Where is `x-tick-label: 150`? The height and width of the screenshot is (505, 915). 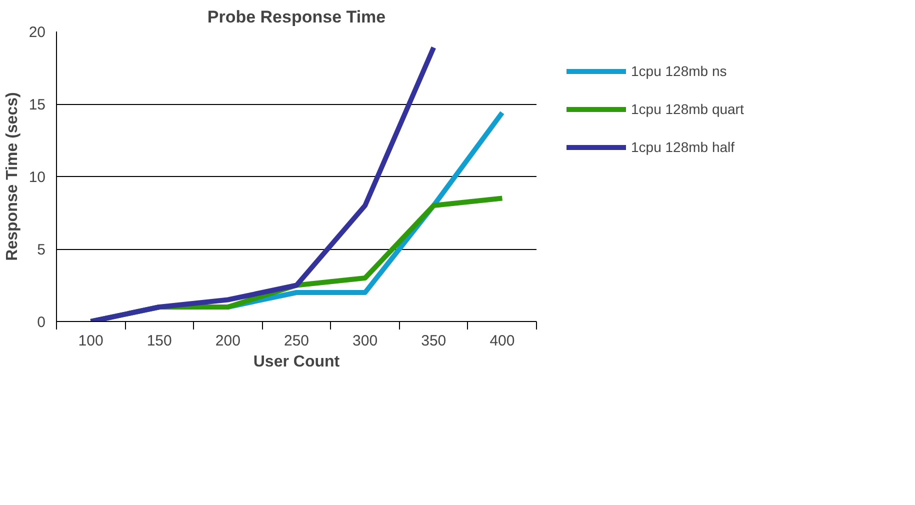 x-tick-label: 150 is located at coordinates (159, 341).